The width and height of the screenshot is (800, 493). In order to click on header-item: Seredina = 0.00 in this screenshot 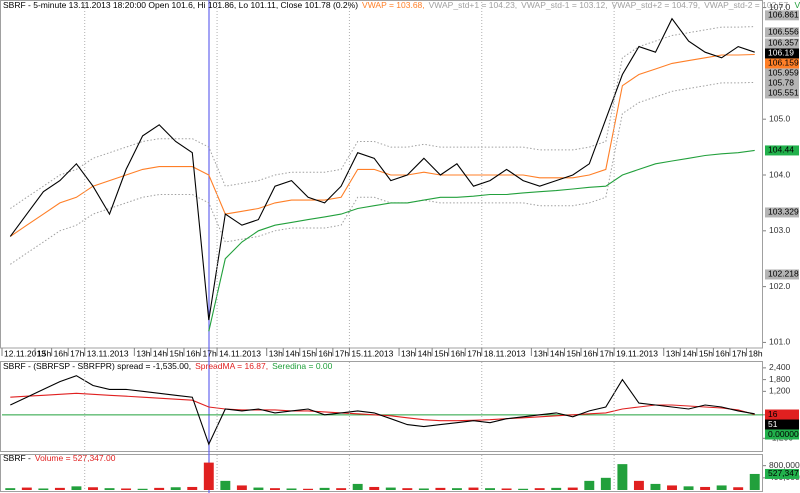, I will do `click(302, 366)`.